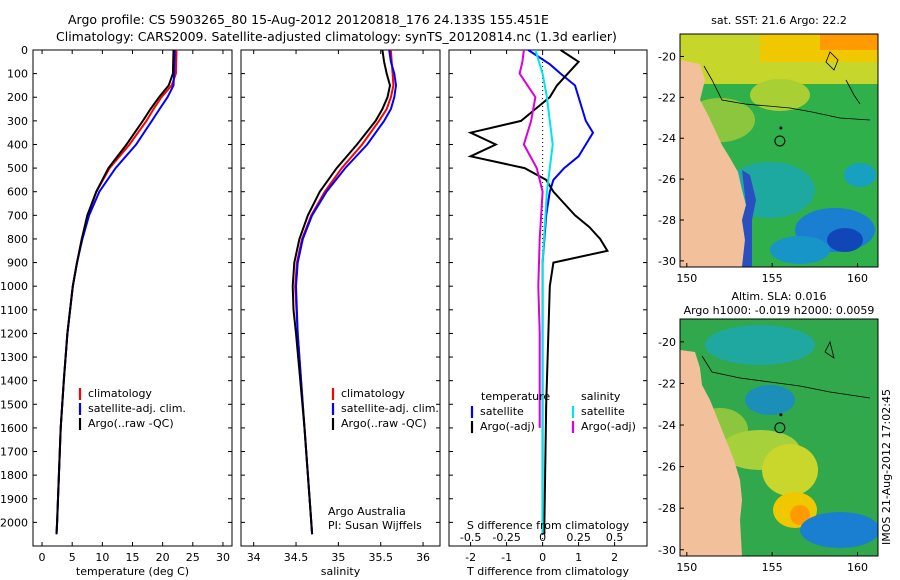 Image resolution: width=900 pixels, height=580 pixels. Describe the element at coordinates (254, 557) in the screenshot. I see `x-tick-label: 34` at that location.